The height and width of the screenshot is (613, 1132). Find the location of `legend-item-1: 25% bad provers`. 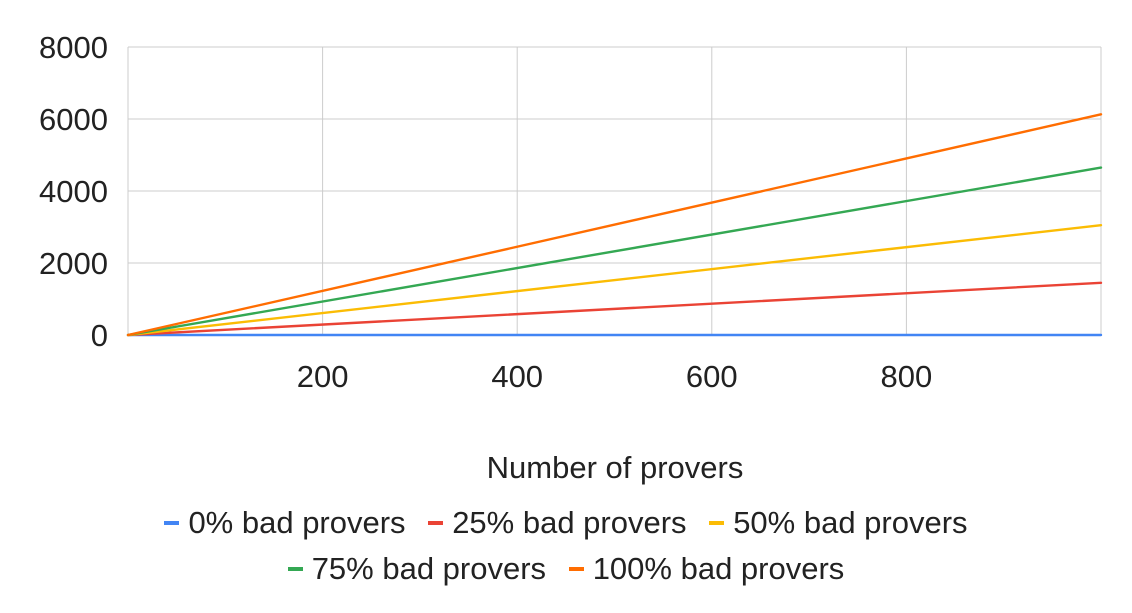

legend-item-1: 25% bad provers is located at coordinates (557, 523).